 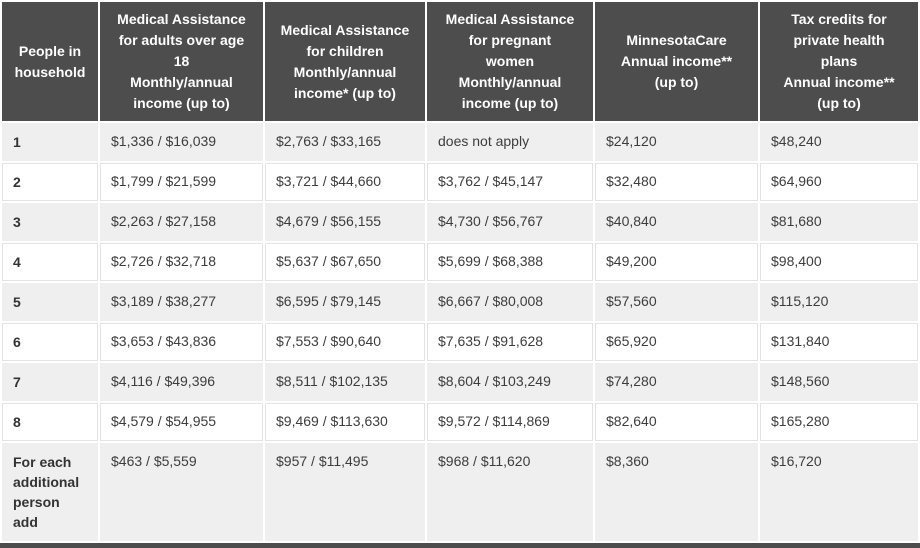 I want to click on table-cell: $57,560, so click(x=676, y=302).